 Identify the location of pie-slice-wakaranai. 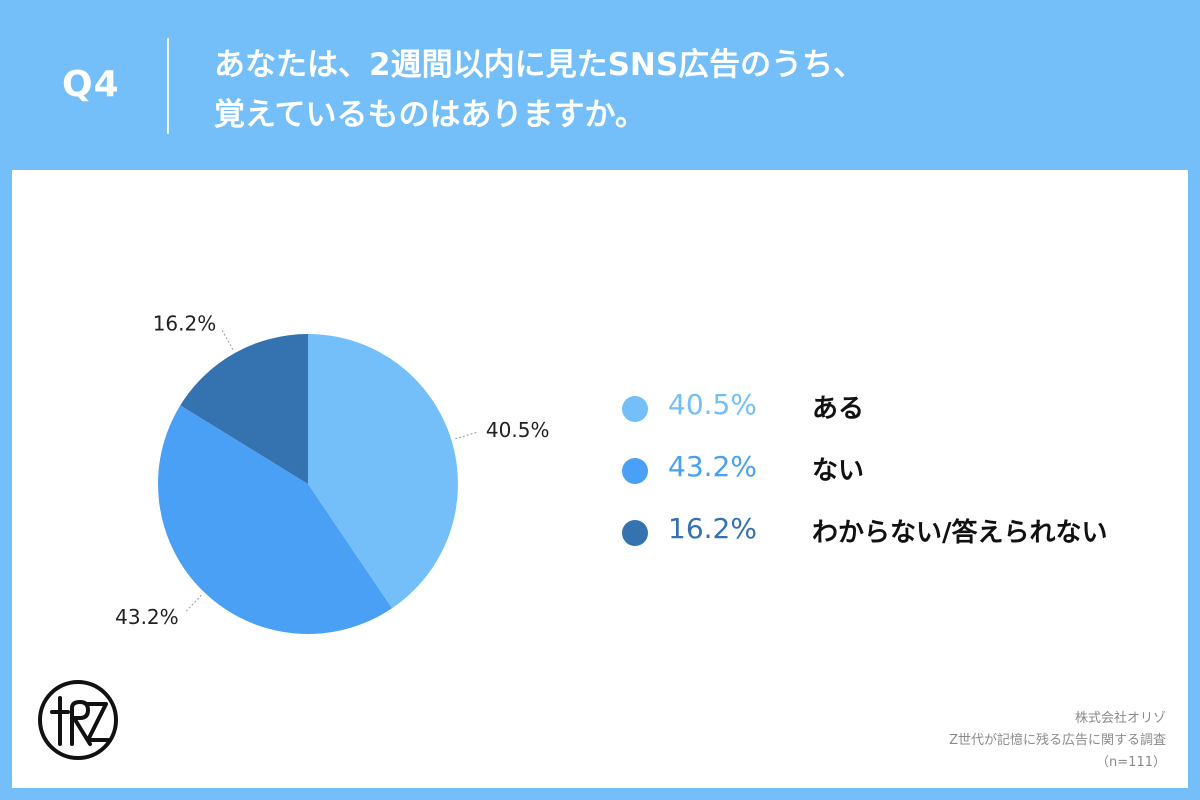
(244, 409).